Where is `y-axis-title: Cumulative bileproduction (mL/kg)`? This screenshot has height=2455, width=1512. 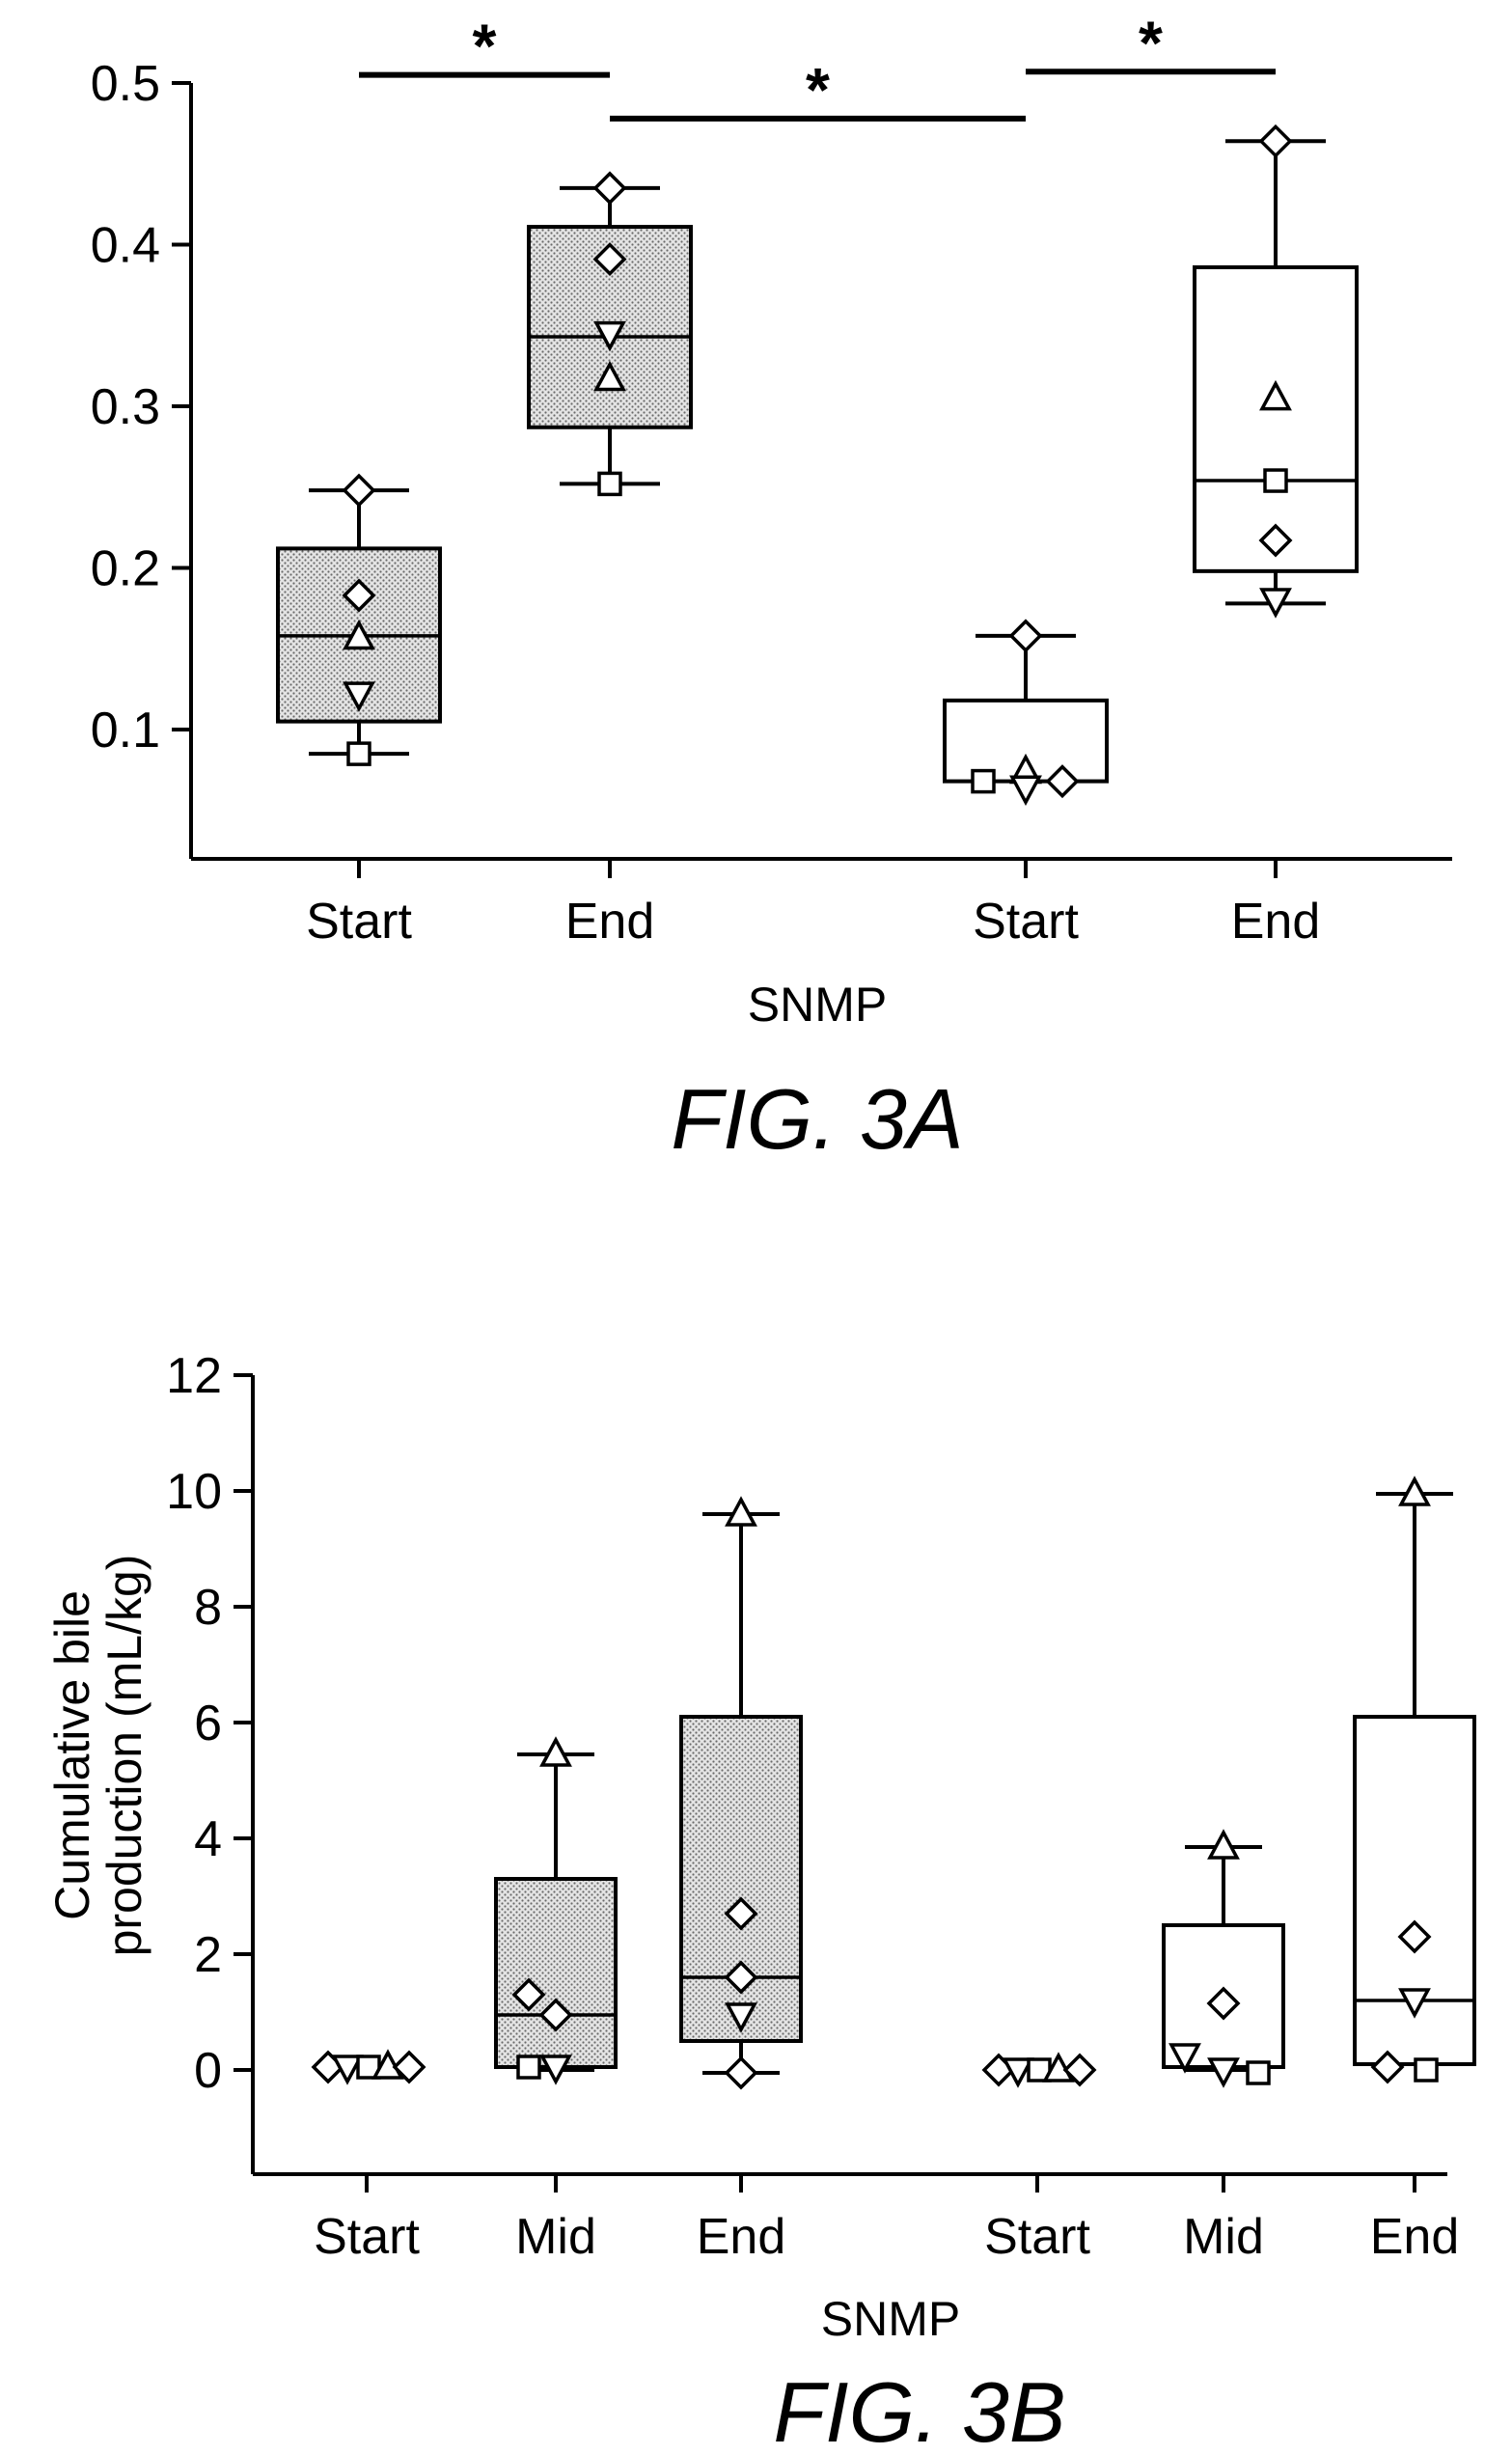 y-axis-title: Cumulative bileproduction (mL/kg) is located at coordinates (98, 1756).